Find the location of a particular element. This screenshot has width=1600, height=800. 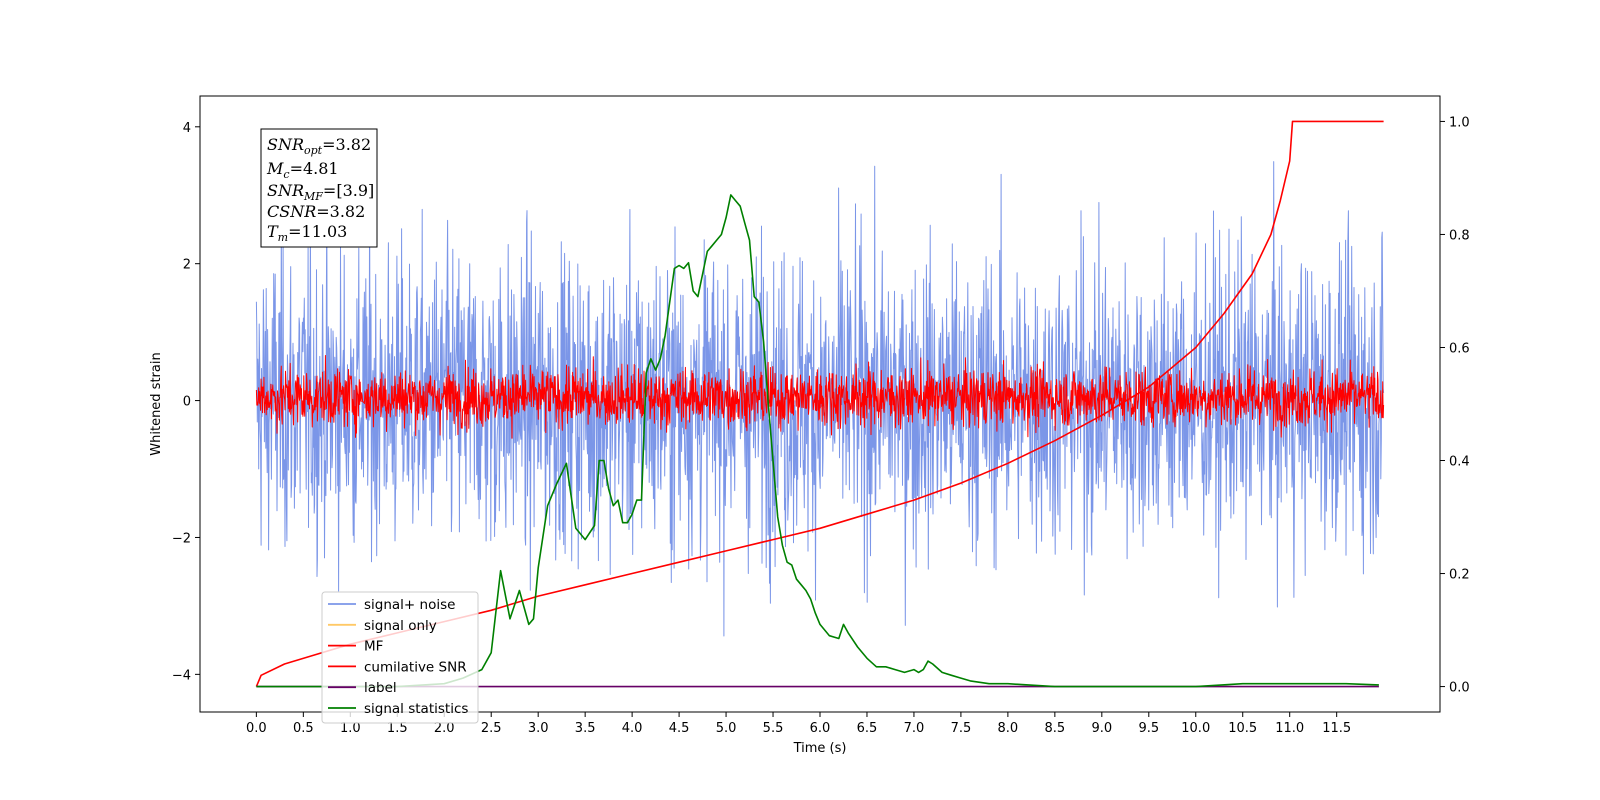

x-tick-label: 8.0 is located at coordinates (1008, 728).